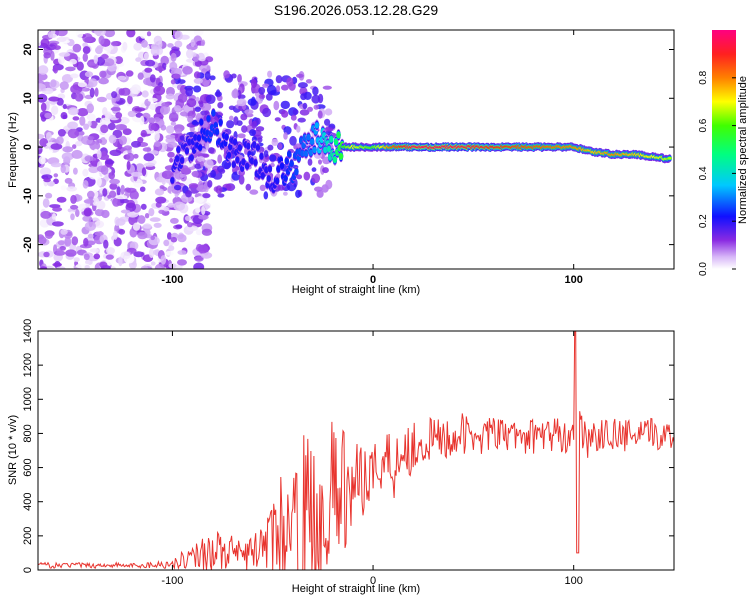 Image resolution: width=750 pixels, height=600 pixels. What do you see at coordinates (356, 290) in the screenshot?
I see `spectrogram-xlabel: Height of straight line (km)` at bounding box center [356, 290].